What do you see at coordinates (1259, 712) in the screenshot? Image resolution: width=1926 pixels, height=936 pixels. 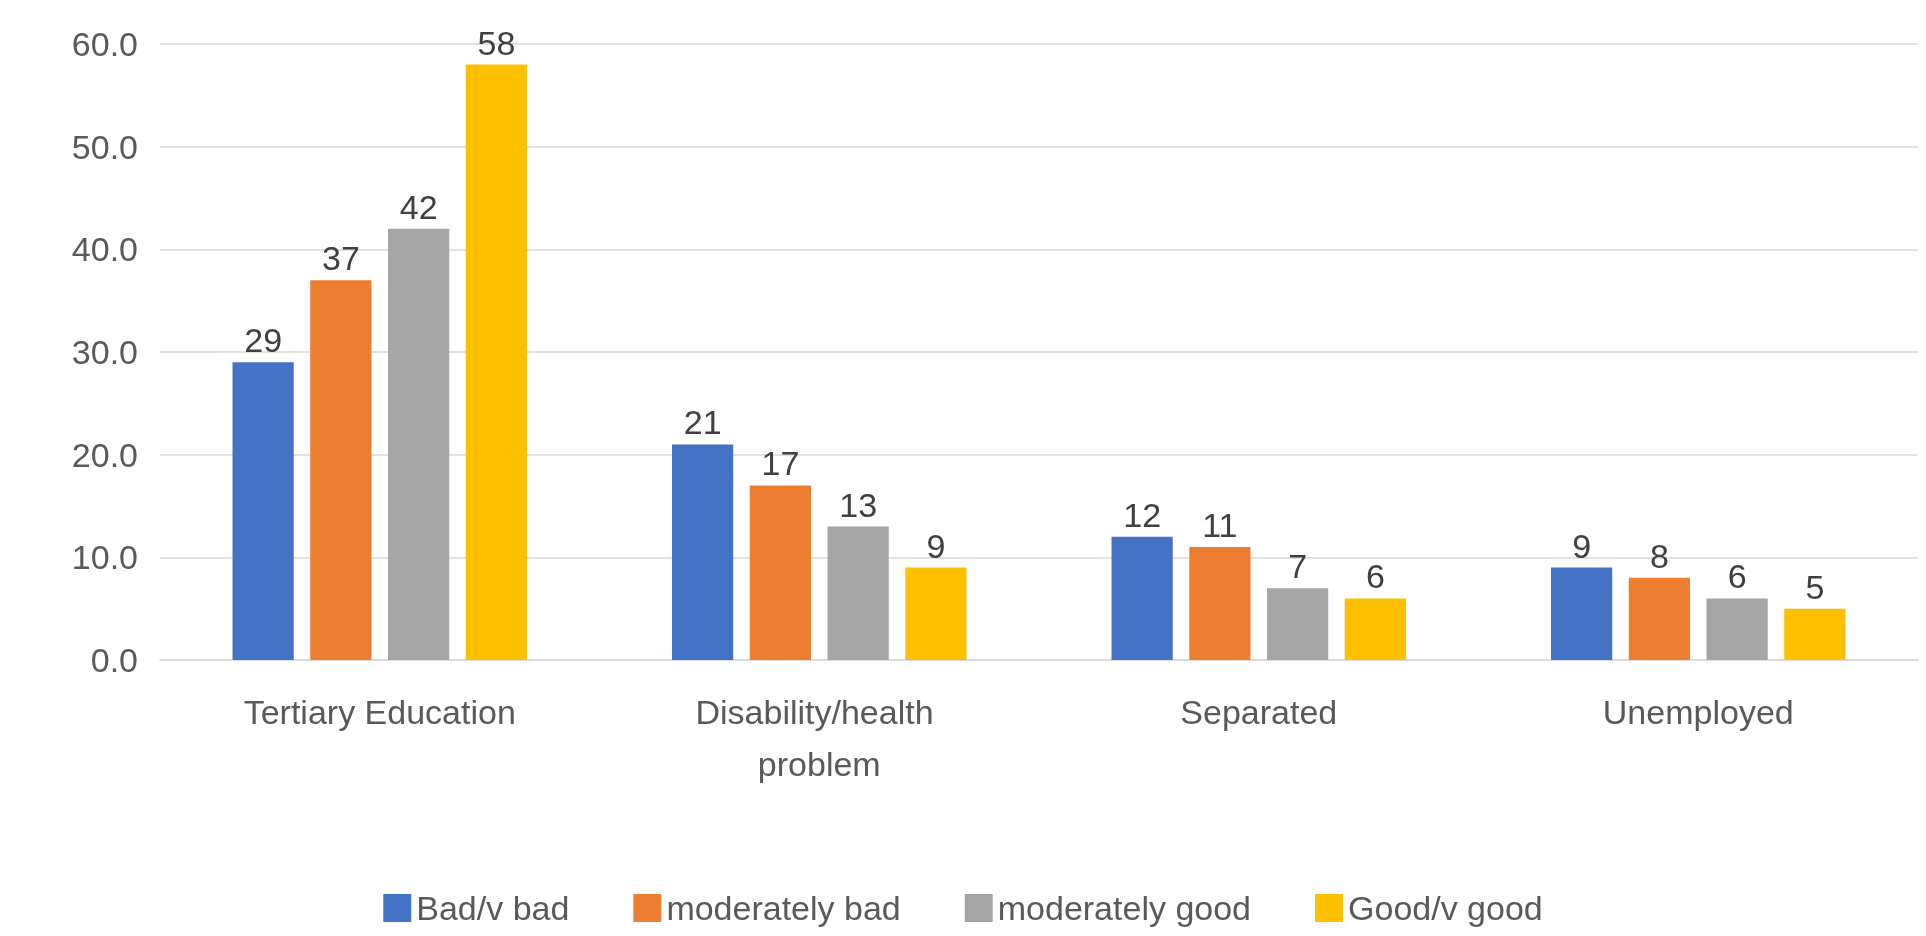 I see `x-tick-label: Separated` at bounding box center [1259, 712].